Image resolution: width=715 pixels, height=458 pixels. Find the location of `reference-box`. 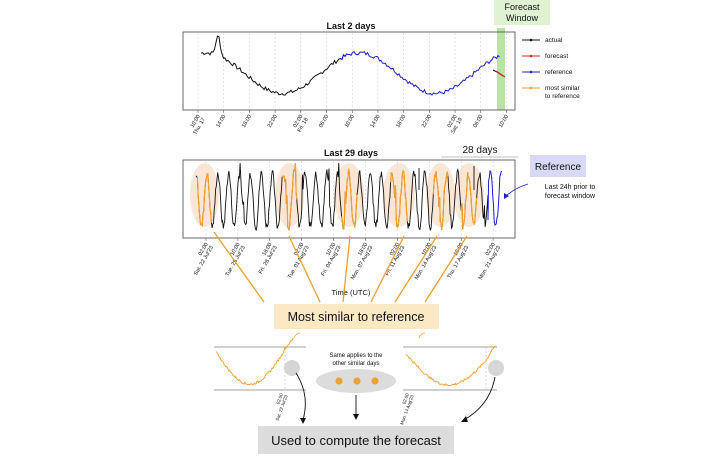

reference-box is located at coordinates (558, 166).